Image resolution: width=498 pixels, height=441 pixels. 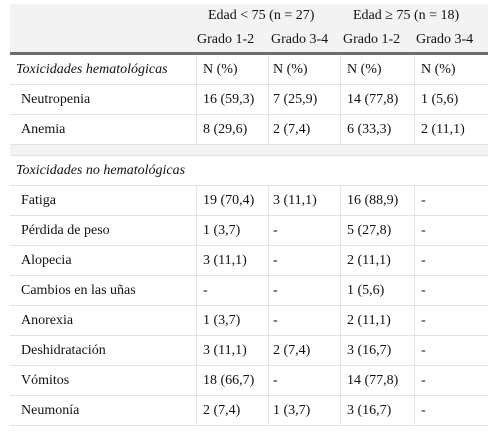 I want to click on table-cell: 6 (33,3), so click(x=369, y=129).